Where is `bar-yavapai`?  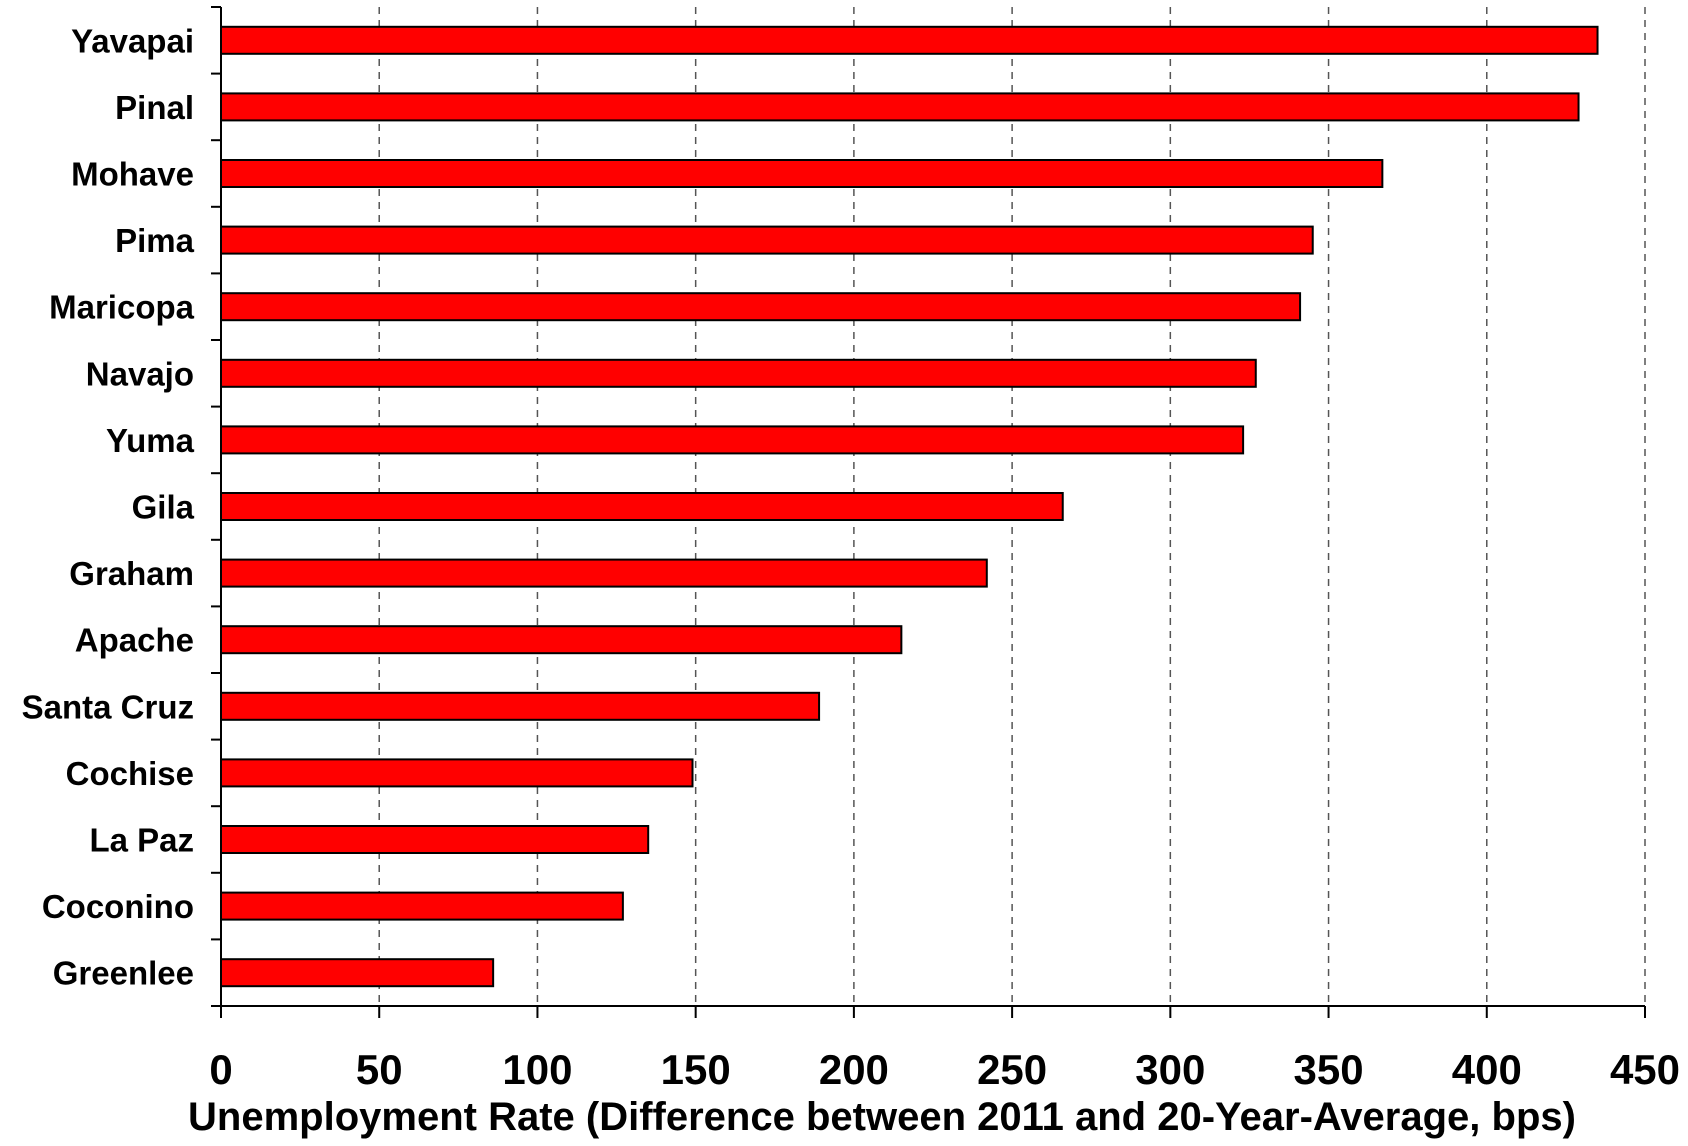
bar-yavapai is located at coordinates (909, 40).